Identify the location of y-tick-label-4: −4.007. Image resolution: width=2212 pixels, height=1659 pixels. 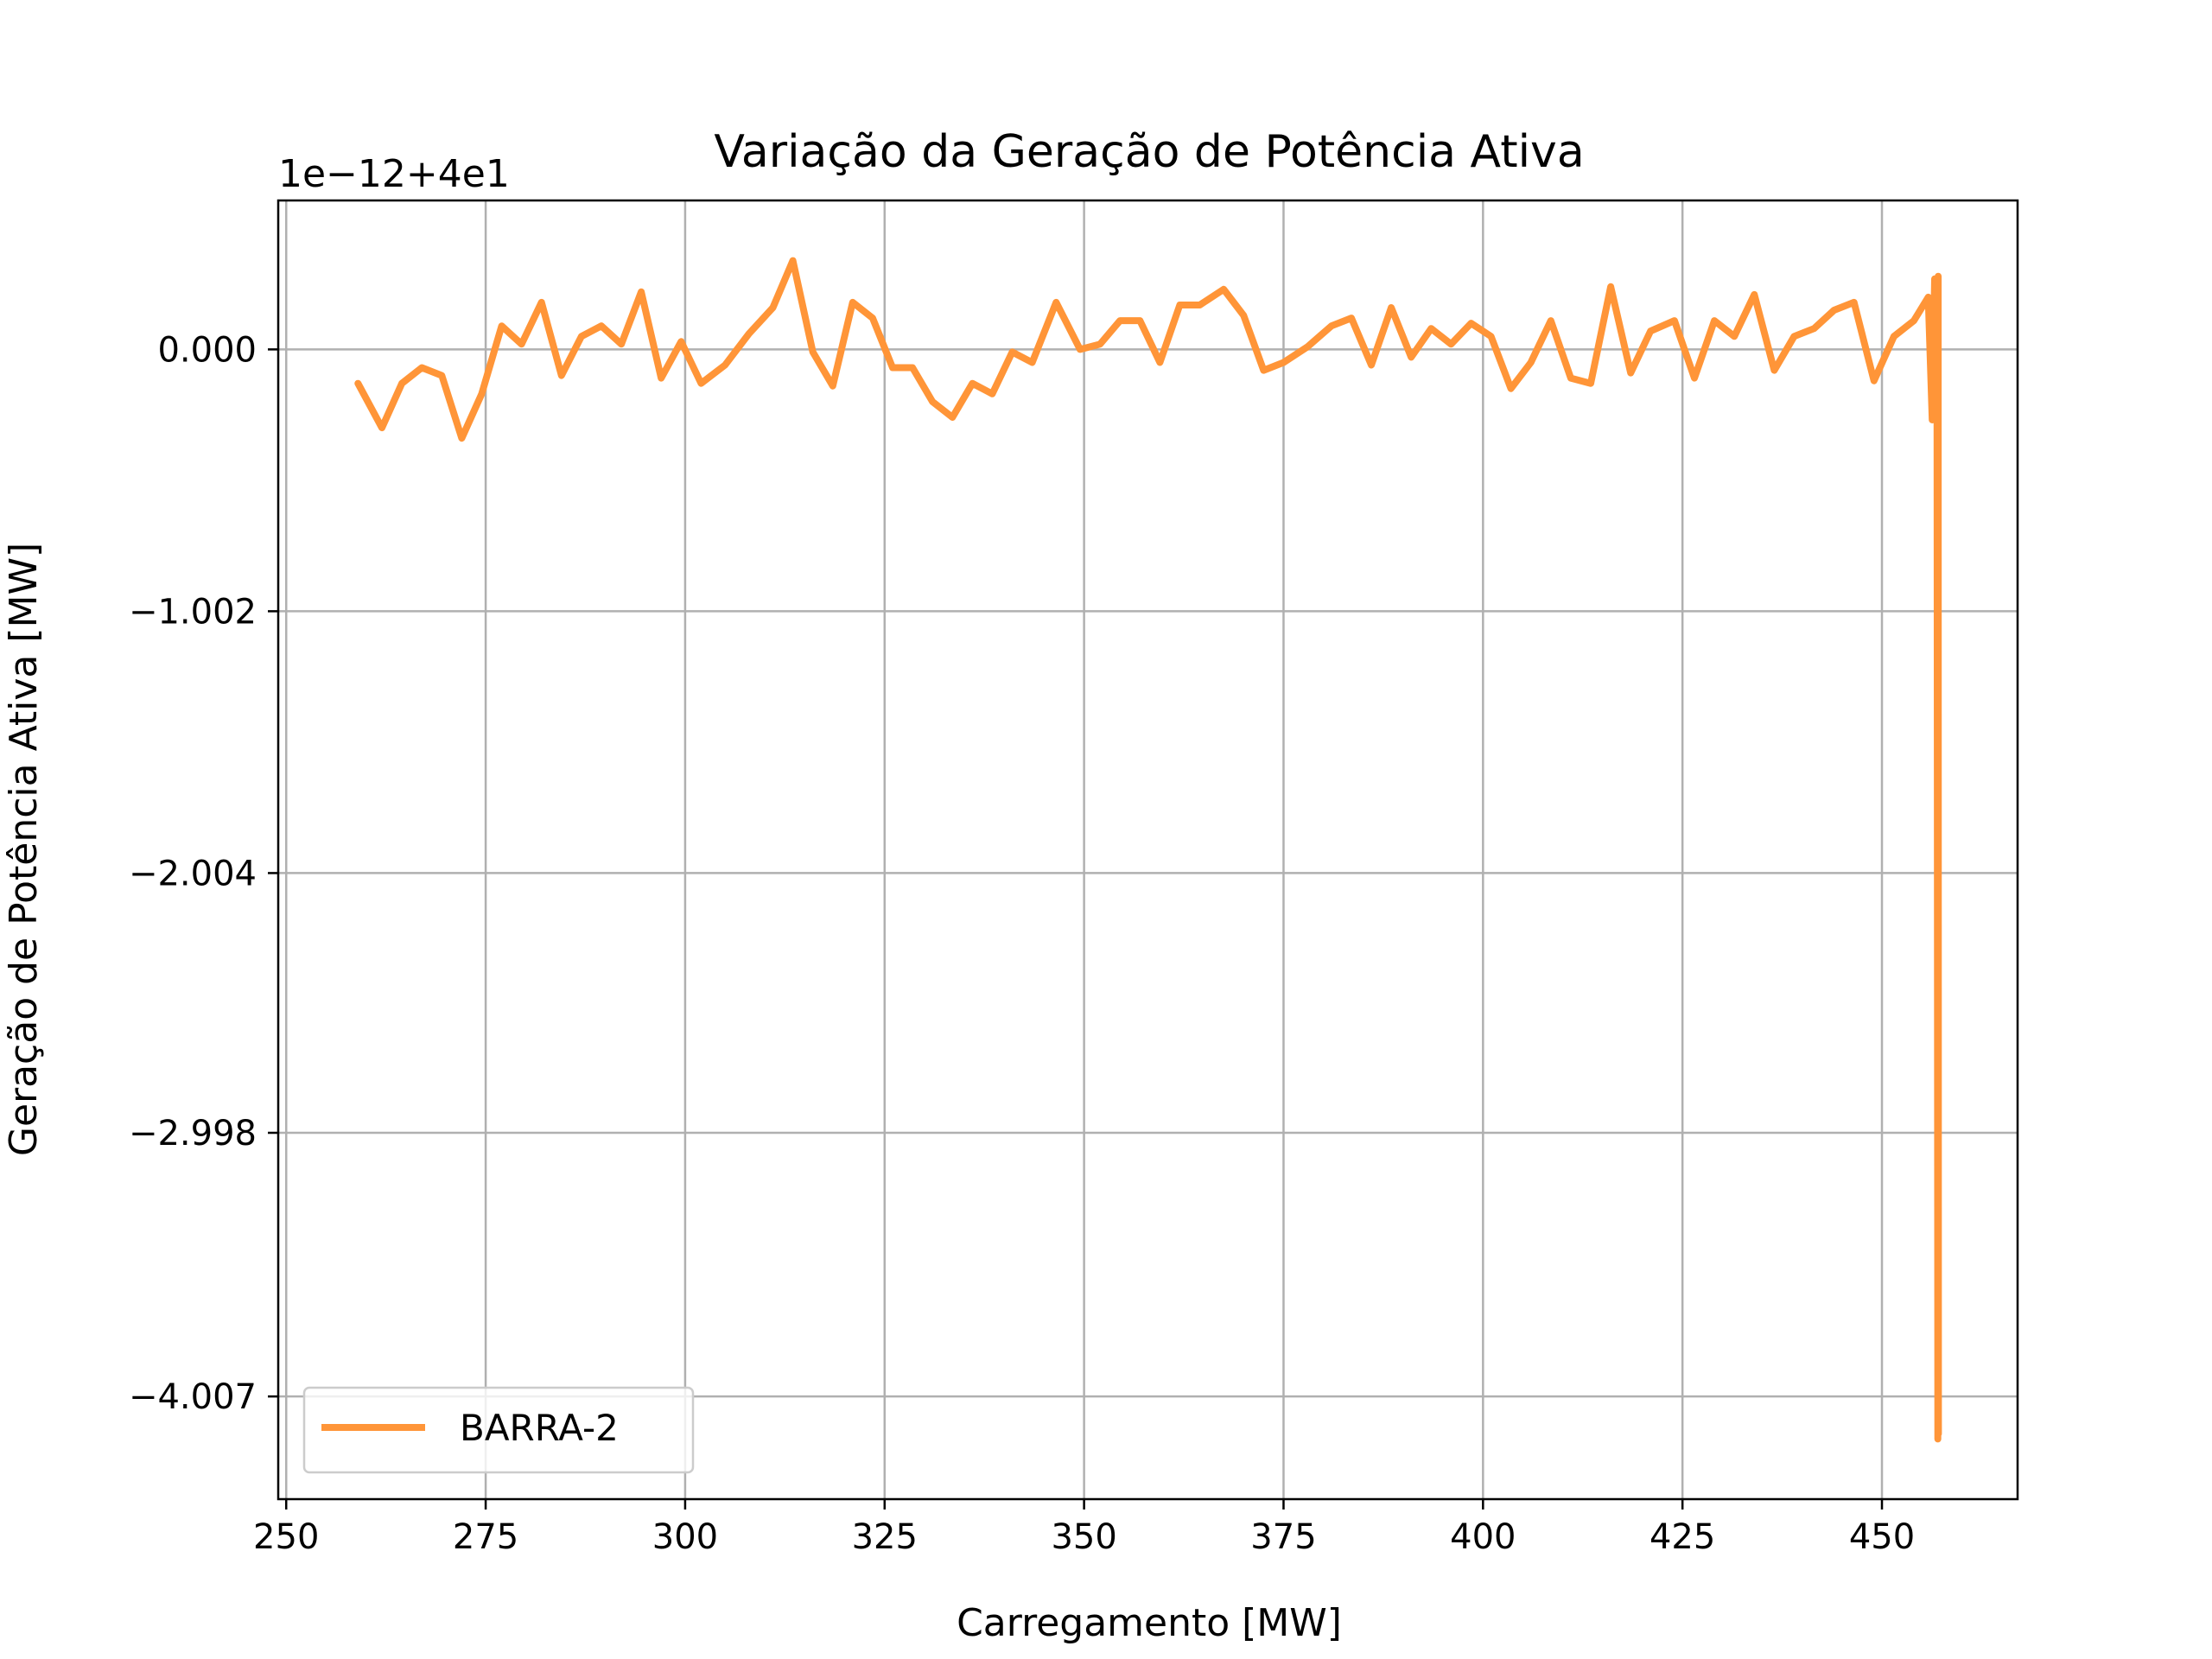
(193, 1397).